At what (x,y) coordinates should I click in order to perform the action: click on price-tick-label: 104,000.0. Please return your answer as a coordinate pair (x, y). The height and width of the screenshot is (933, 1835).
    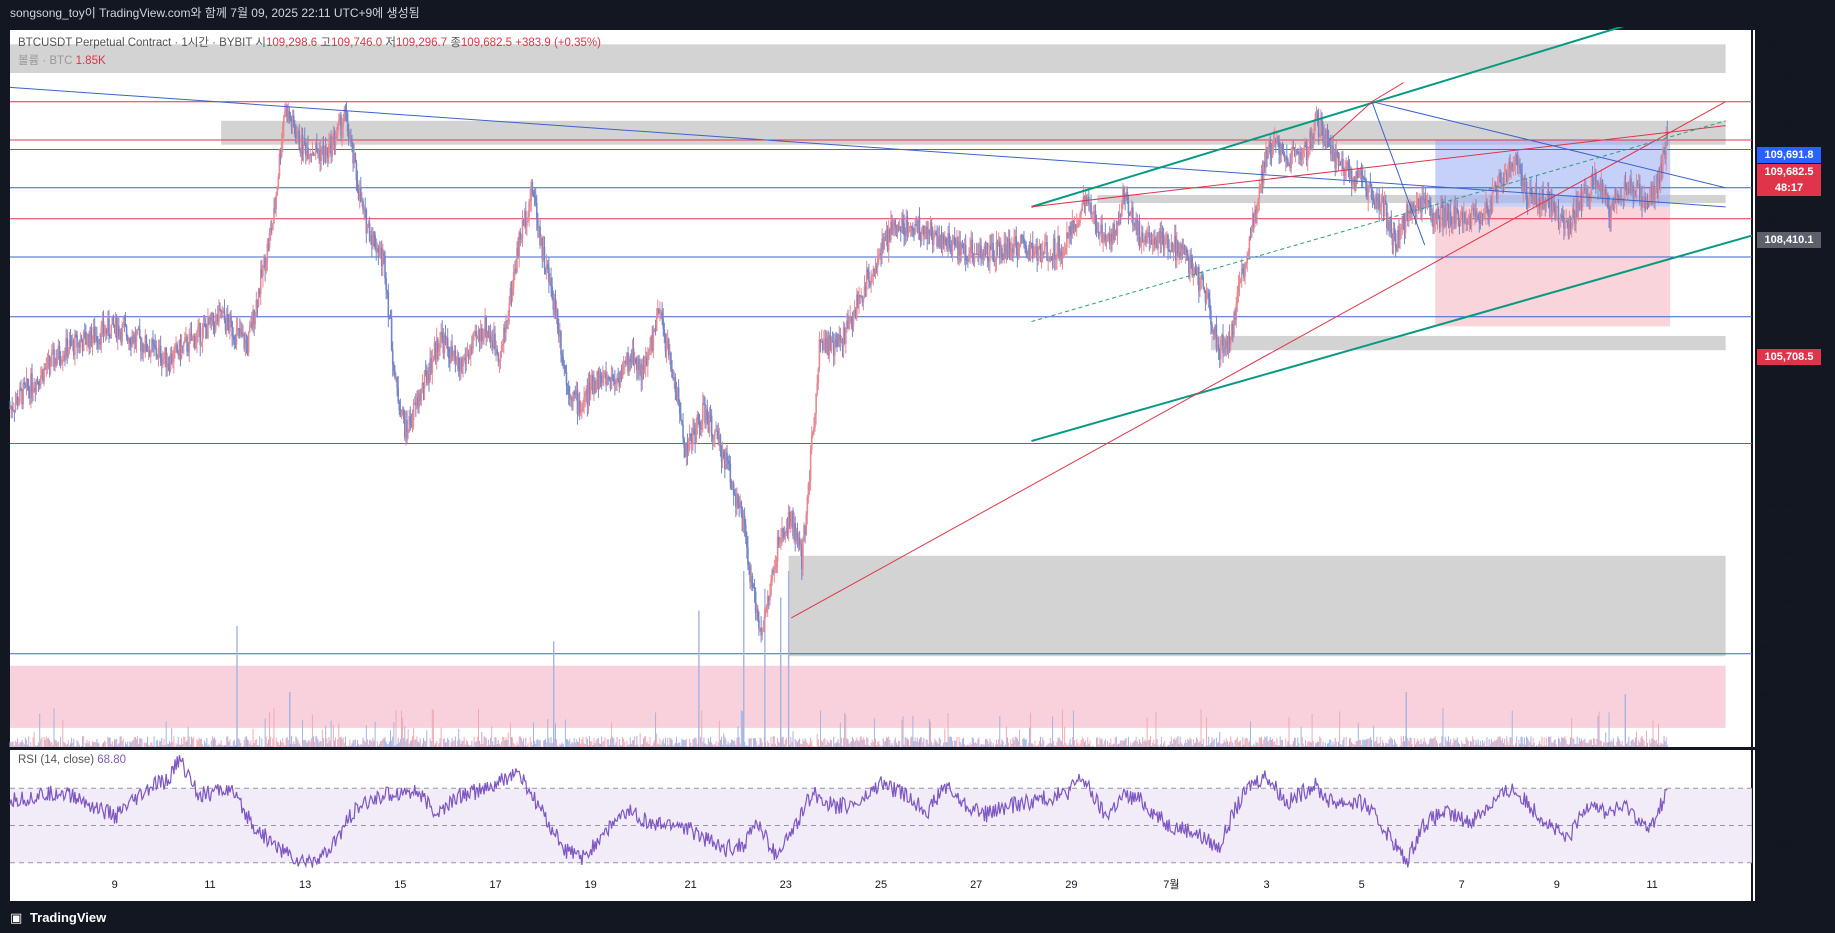
    Looking at the image, I should click on (1784, 409).